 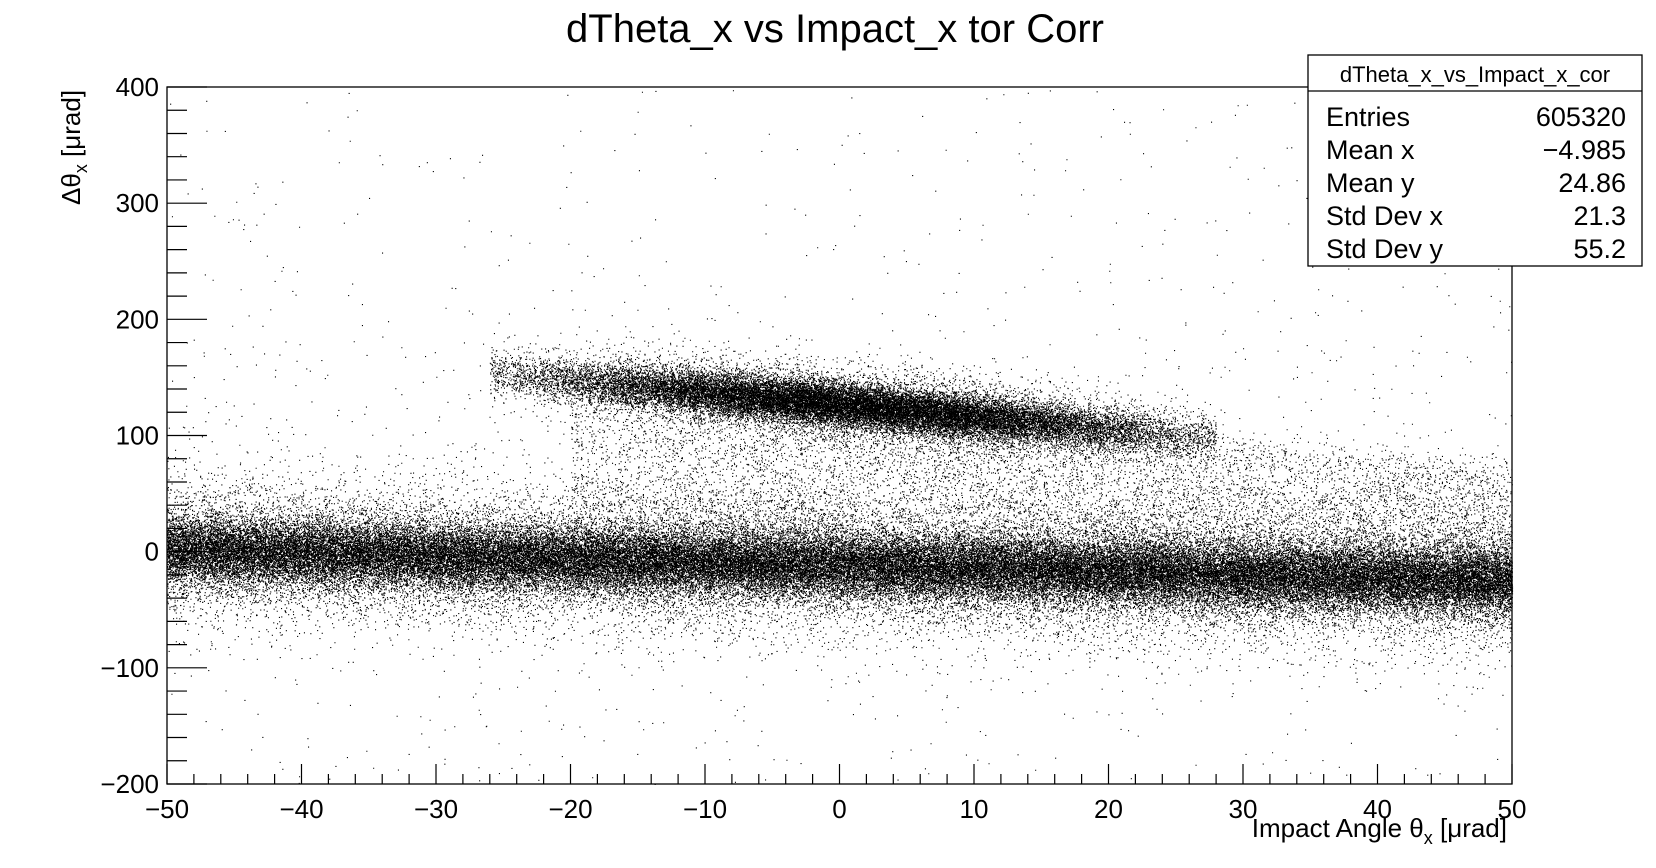 What do you see at coordinates (974, 809) in the screenshot?
I see `x-tick-label: 10` at bounding box center [974, 809].